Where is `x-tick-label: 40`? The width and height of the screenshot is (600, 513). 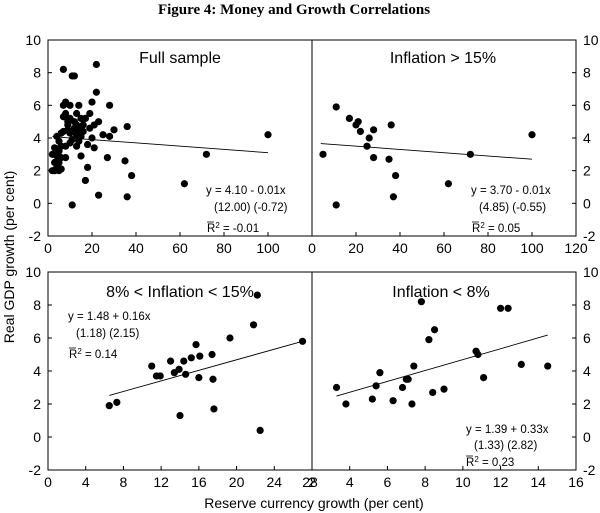 x-tick-label: 40 is located at coordinates (136, 248).